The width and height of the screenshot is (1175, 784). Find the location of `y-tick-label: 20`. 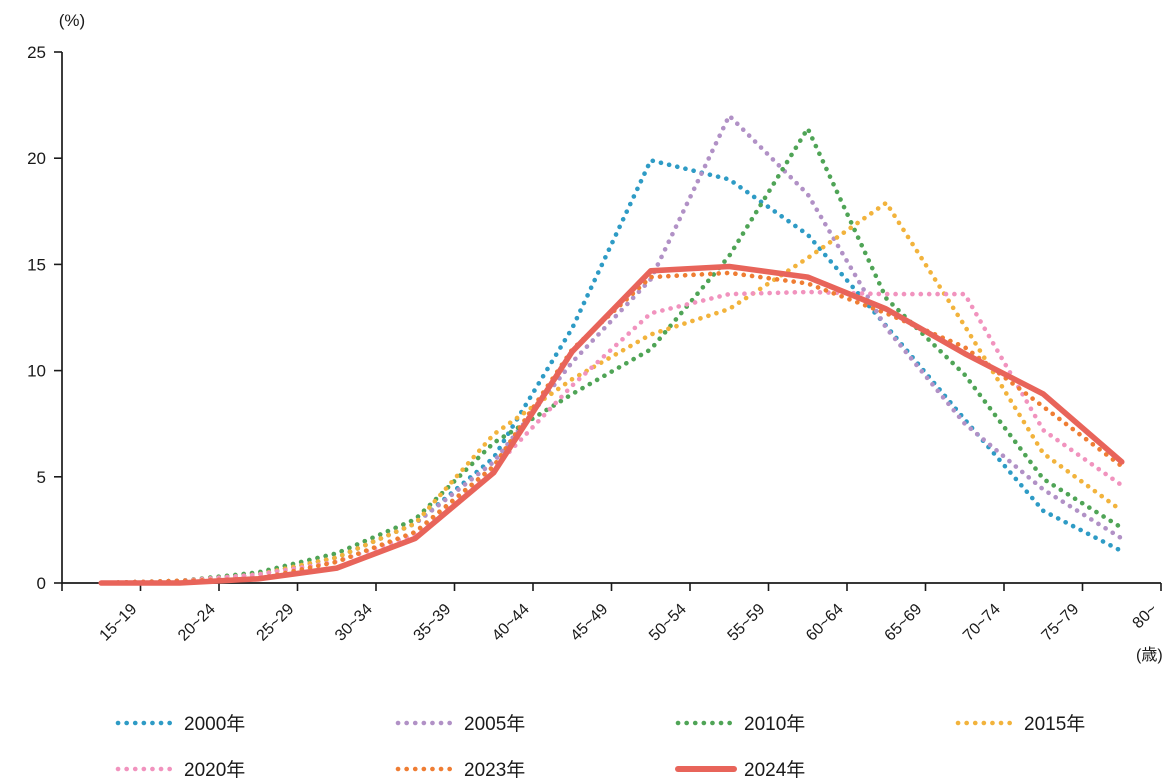

y-tick-label: 20 is located at coordinates (36, 158).